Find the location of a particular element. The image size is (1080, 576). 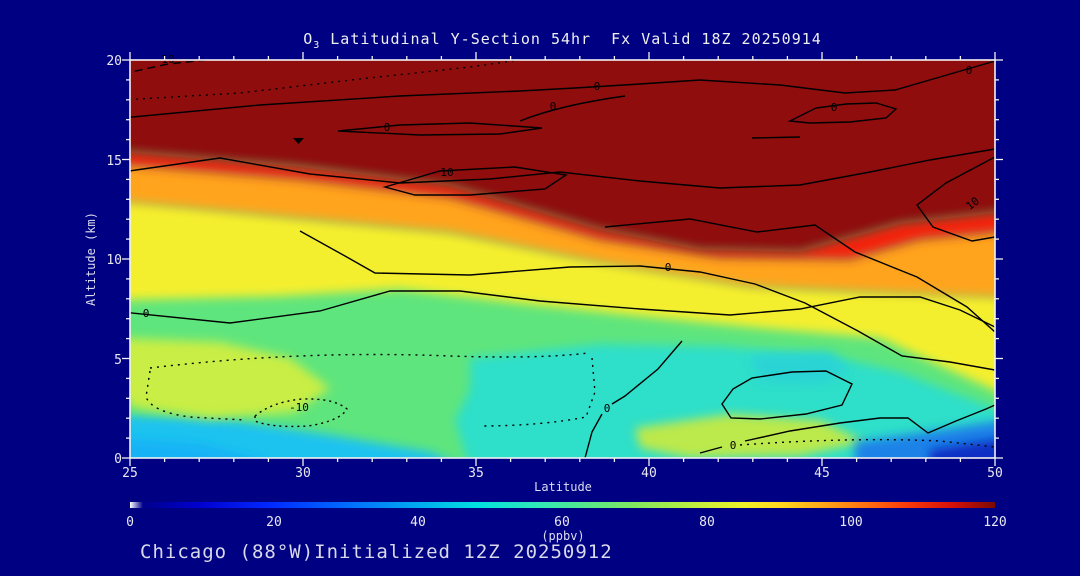

colorbar-tick: 80 is located at coordinates (707, 522).